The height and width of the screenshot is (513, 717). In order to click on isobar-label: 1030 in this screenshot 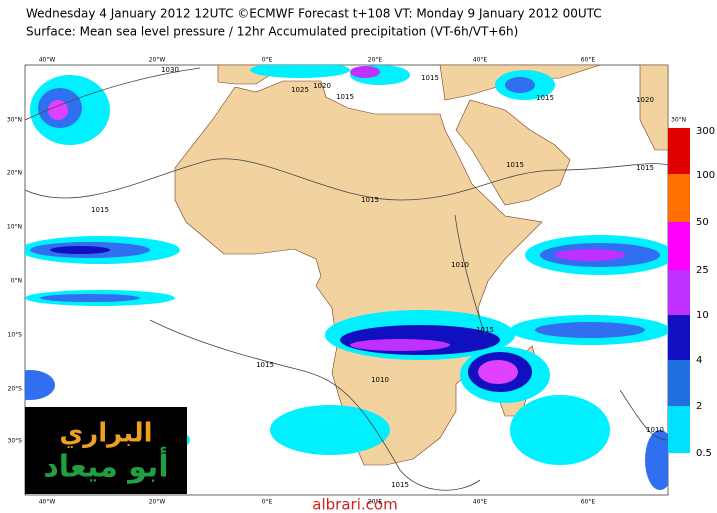, I will do `click(170, 70)`.